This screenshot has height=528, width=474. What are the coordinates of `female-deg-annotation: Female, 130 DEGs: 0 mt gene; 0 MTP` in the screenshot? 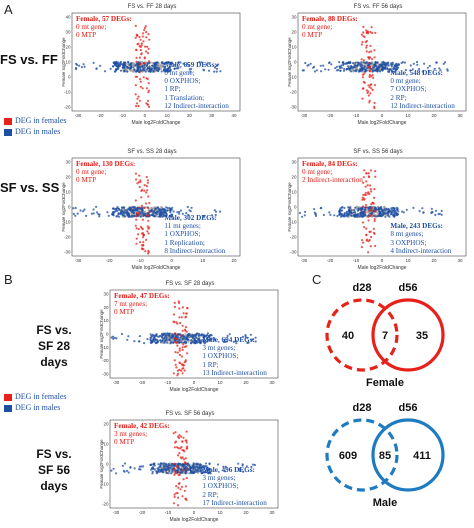 It's located at (105, 172).